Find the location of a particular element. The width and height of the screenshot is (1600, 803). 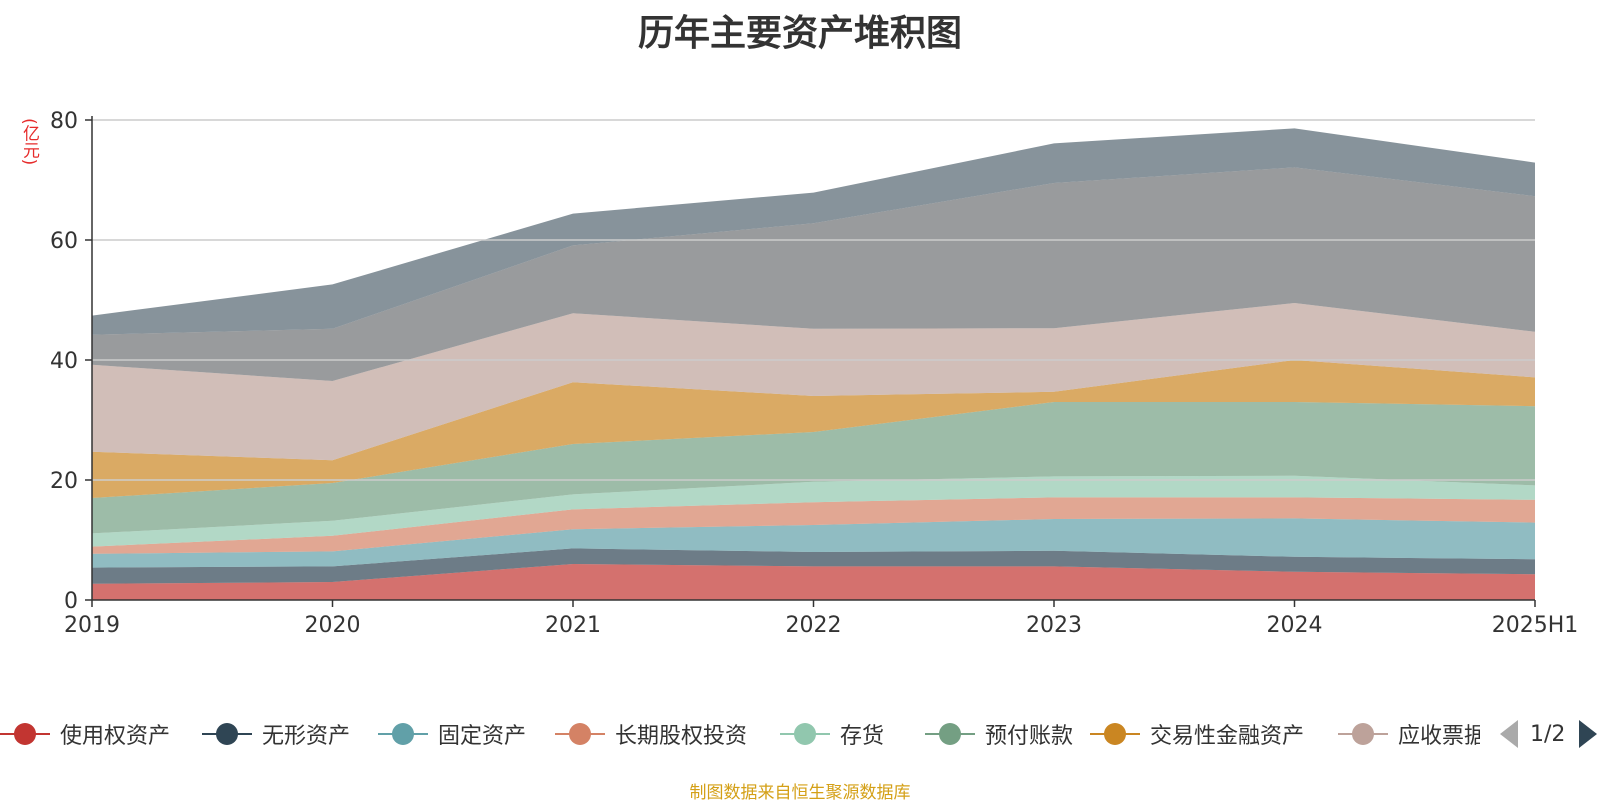

x-tick-label-1: 2020 is located at coordinates (333, 625).